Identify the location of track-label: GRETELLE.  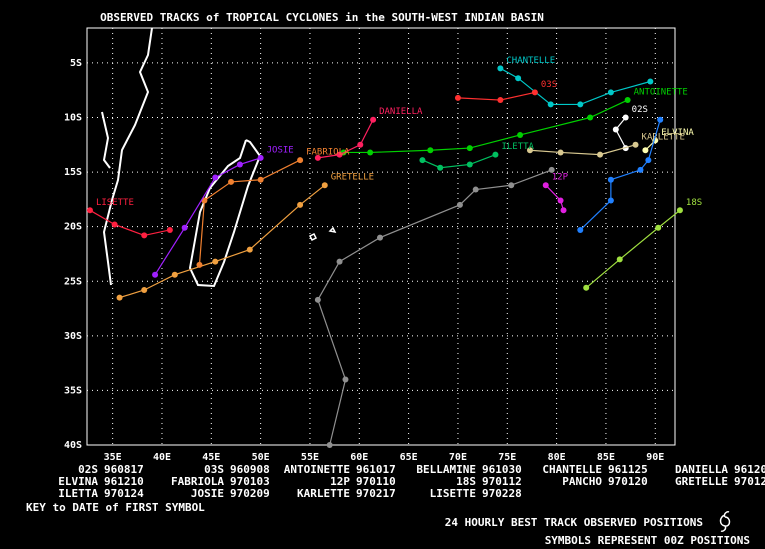
(352, 178).